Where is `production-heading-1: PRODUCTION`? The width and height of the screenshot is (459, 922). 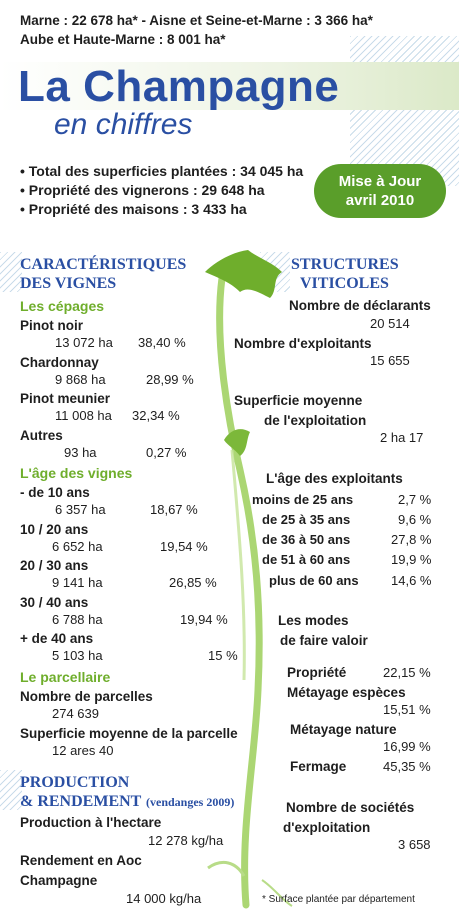
production-heading-1: PRODUCTION is located at coordinates (75, 782).